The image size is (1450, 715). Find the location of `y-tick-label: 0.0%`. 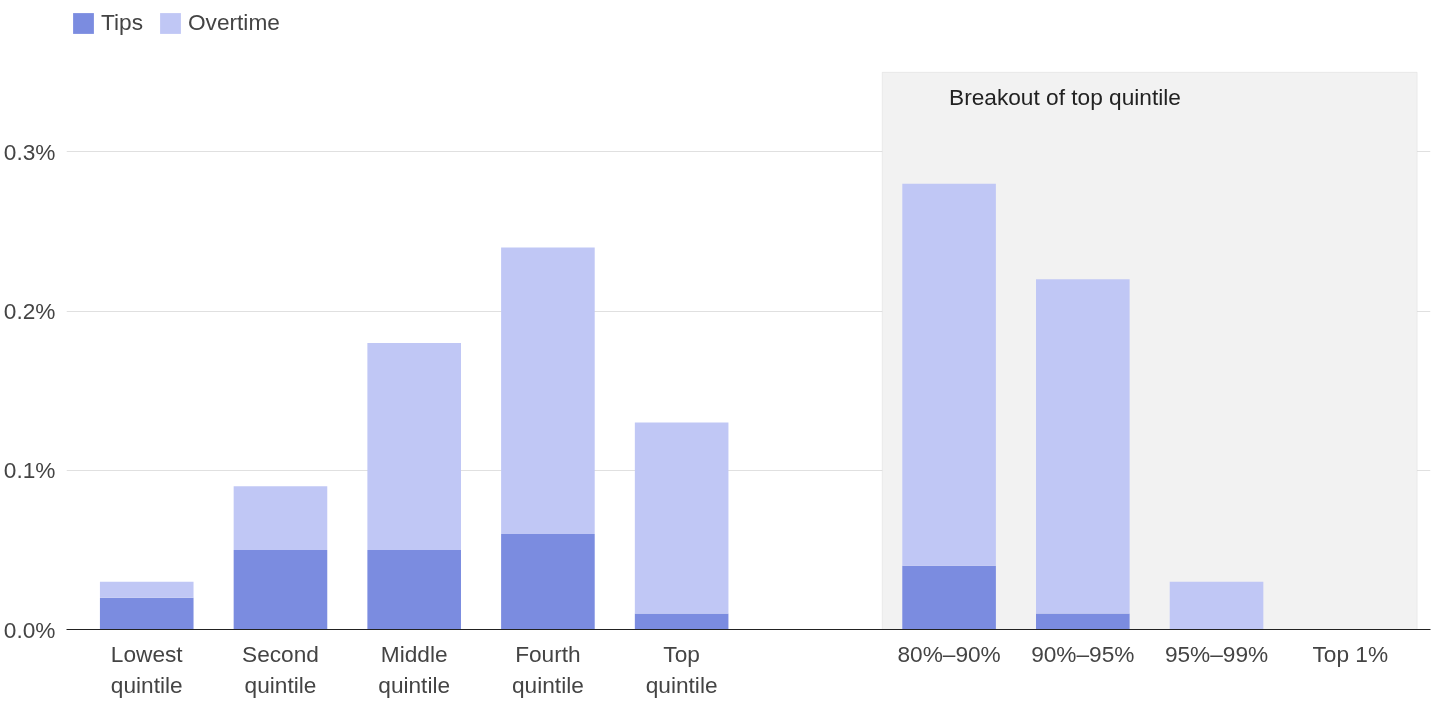

y-tick-label: 0.0% is located at coordinates (29, 629).